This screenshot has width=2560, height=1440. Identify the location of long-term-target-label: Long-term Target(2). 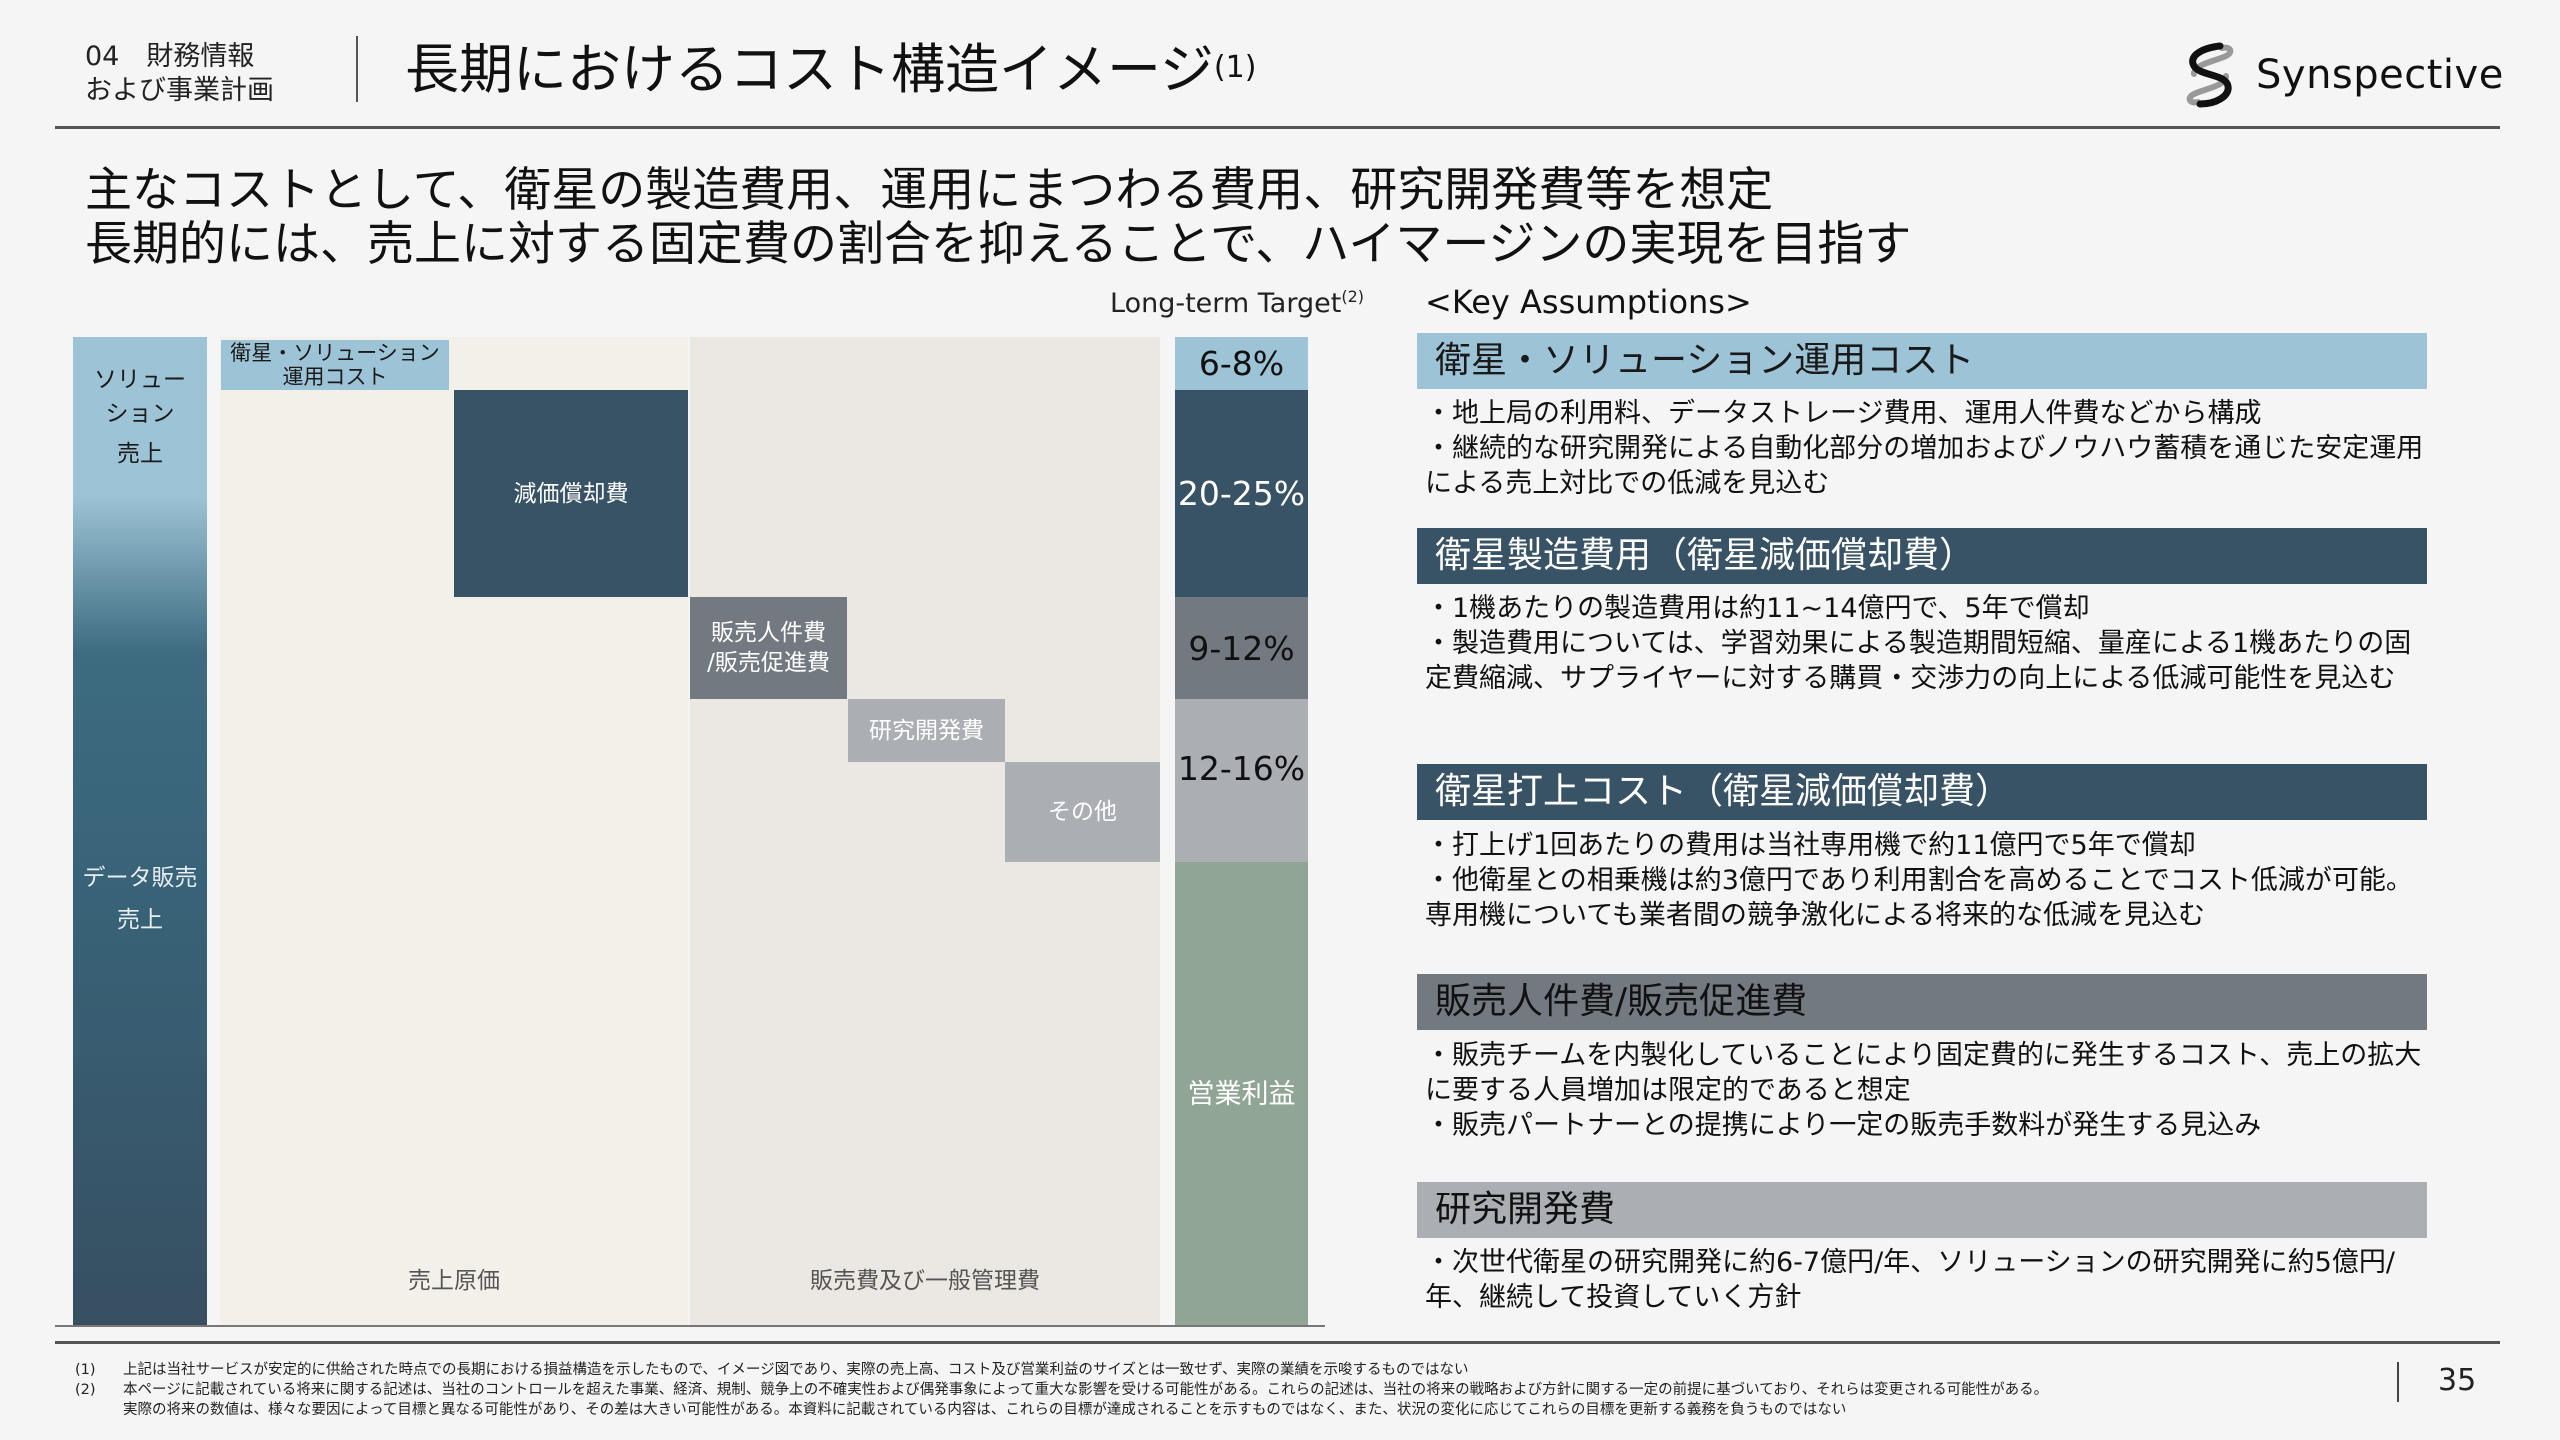
(1237, 303).